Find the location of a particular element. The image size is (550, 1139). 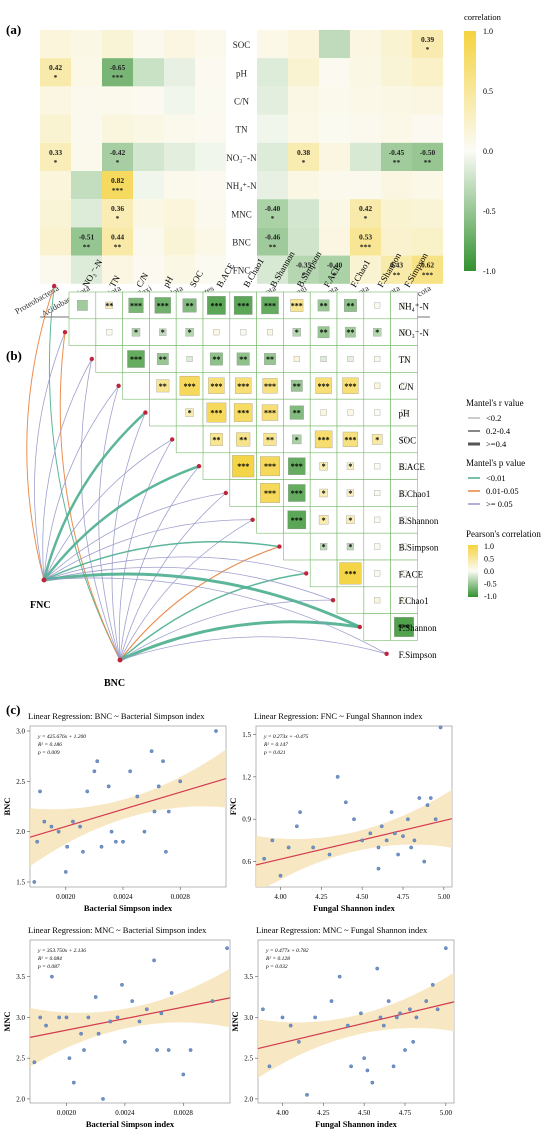

p-label: p = 0.087 is located at coordinates (48, 967).